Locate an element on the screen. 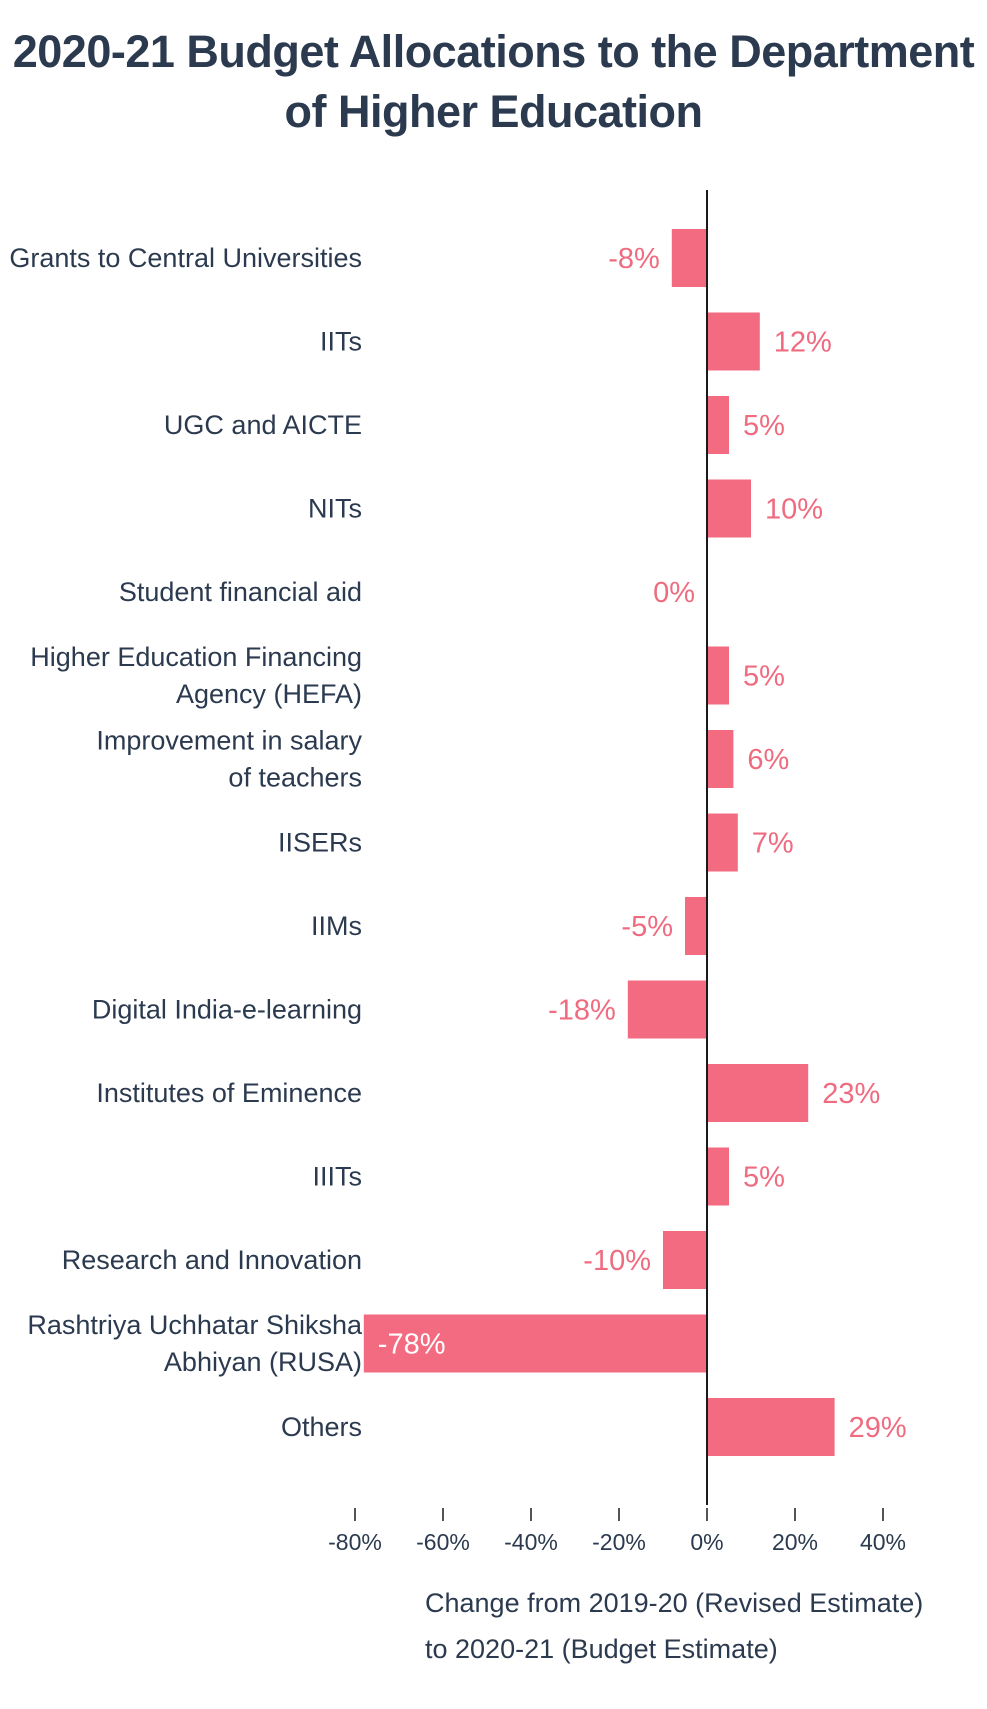 The height and width of the screenshot is (1709, 987). x-tick-label-2: -40% is located at coordinates (531, 1542).